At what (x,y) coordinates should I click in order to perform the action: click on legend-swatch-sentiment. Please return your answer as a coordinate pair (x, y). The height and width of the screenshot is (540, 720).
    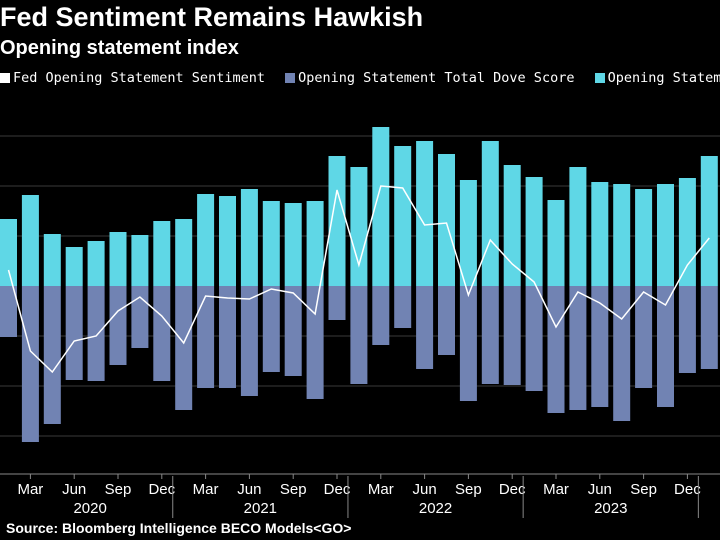
    Looking at the image, I should click on (5, 78).